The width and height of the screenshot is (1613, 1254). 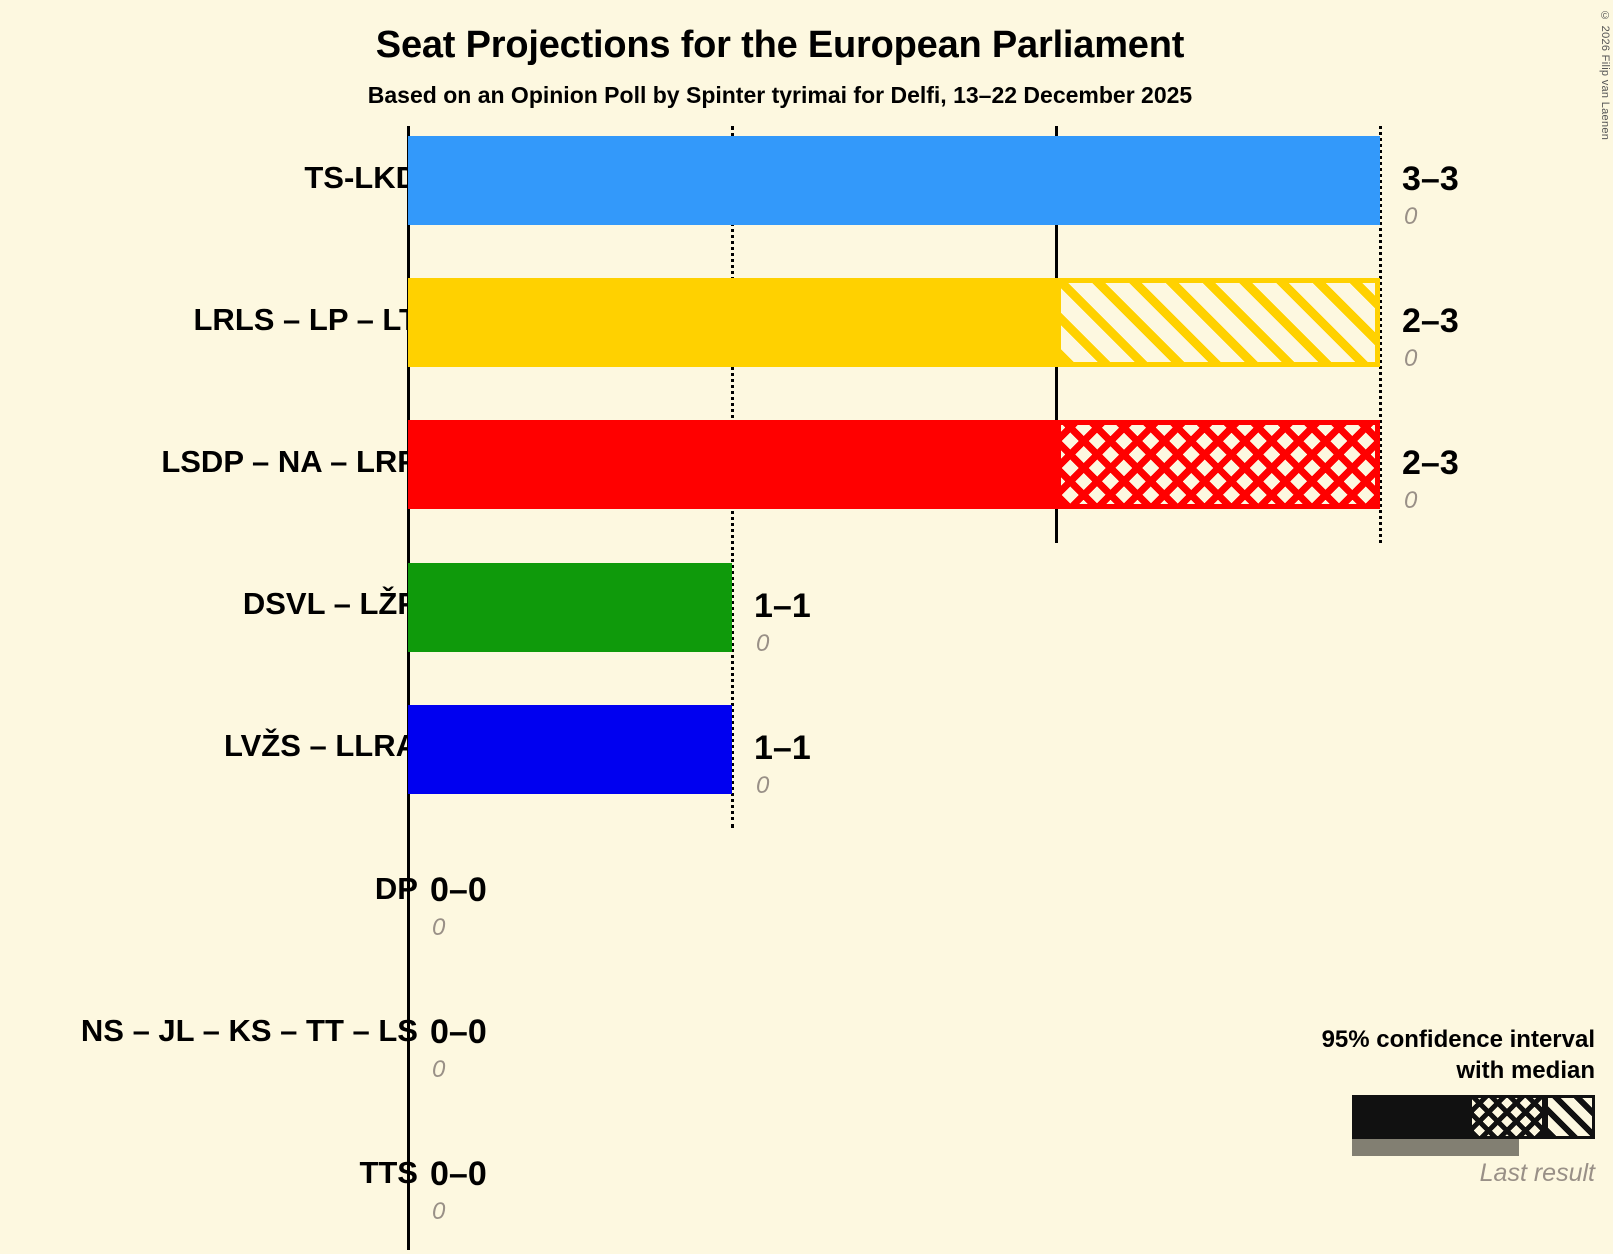 I want to click on legend-sample-bar: Last result, so click(x=1430, y=1141).